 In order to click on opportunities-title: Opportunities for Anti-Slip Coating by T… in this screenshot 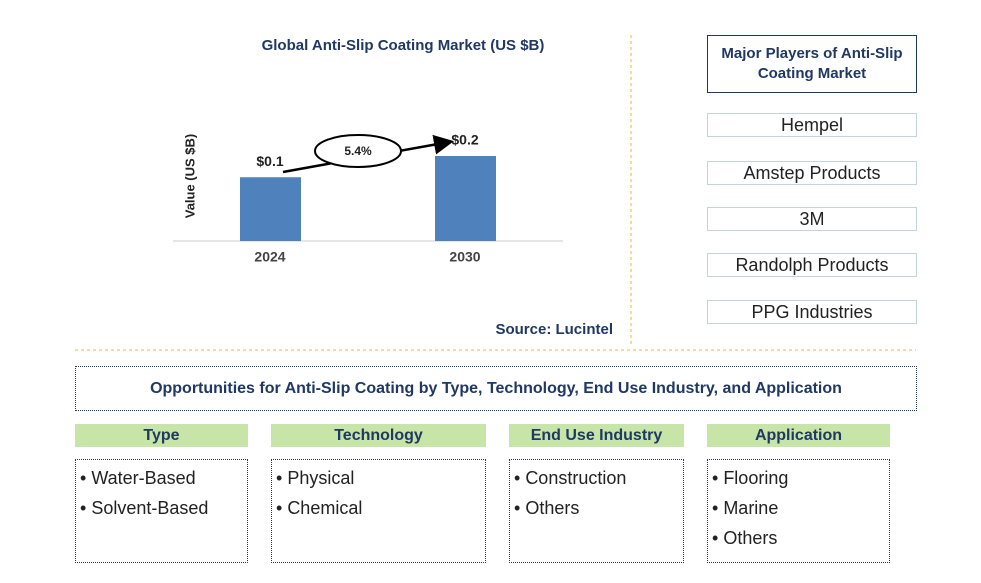, I will do `click(496, 388)`.